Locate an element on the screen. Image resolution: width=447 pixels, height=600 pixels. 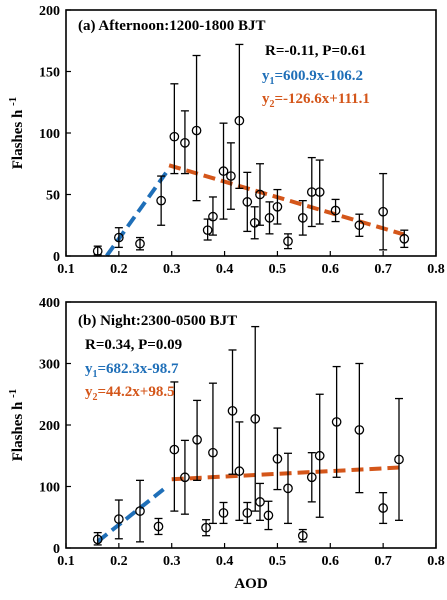
y-tick-label-night: 0 is located at coordinates (56, 549).